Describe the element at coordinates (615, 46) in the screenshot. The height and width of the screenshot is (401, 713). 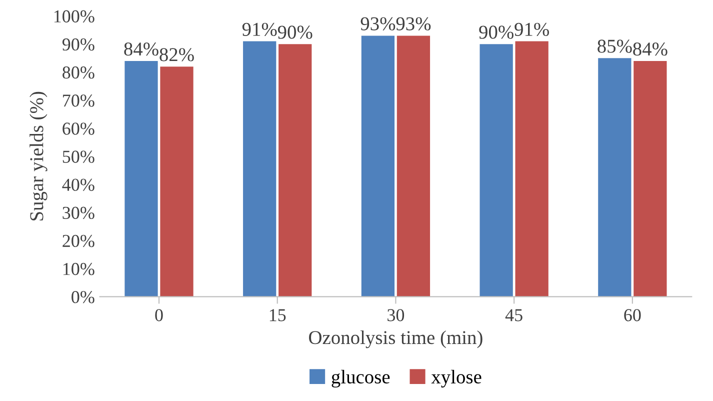
I see `data-label: 85%` at that location.